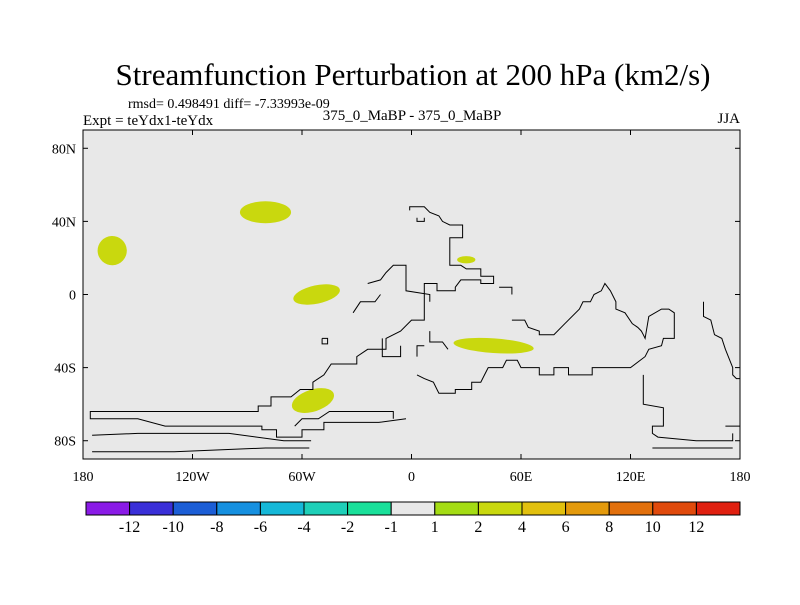  Describe the element at coordinates (631, 477) in the screenshot. I see `x-tick-label: 120E` at that location.